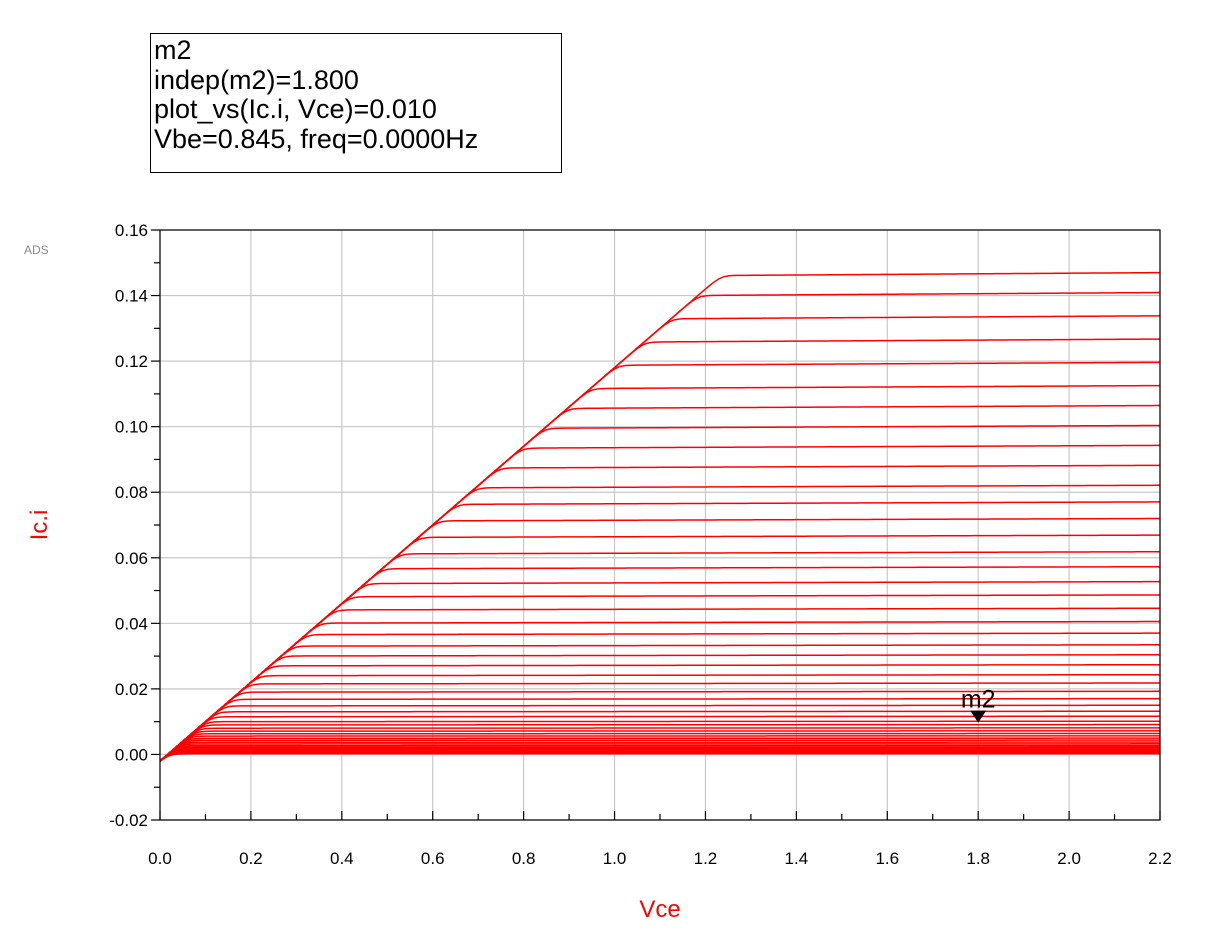 The image size is (1212, 935). Describe the element at coordinates (615, 858) in the screenshot. I see `x-tick-label-5: 1.0` at that location.